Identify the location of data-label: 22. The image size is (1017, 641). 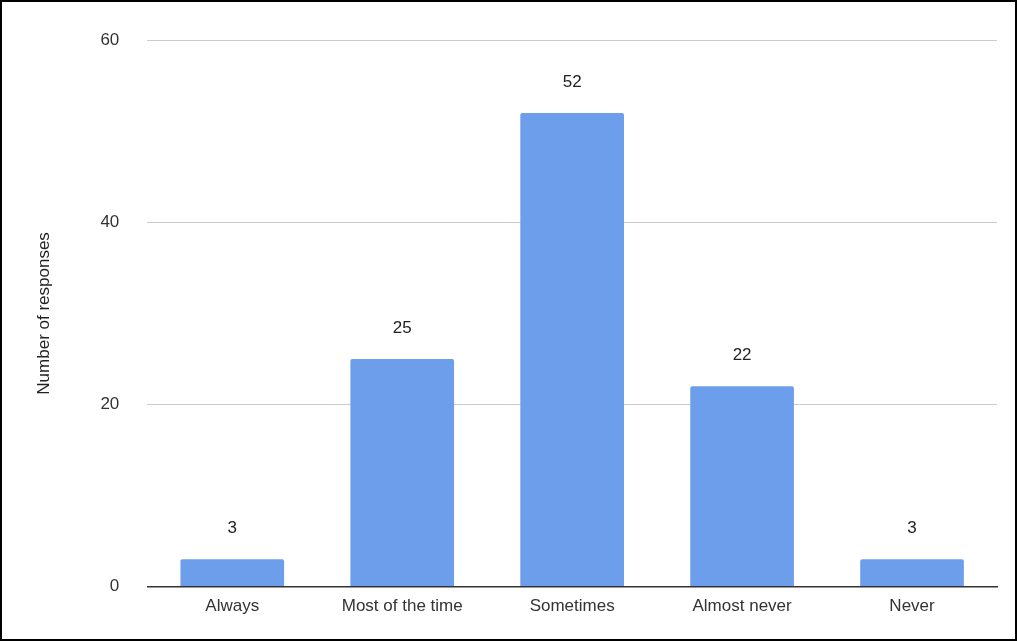
(742, 355).